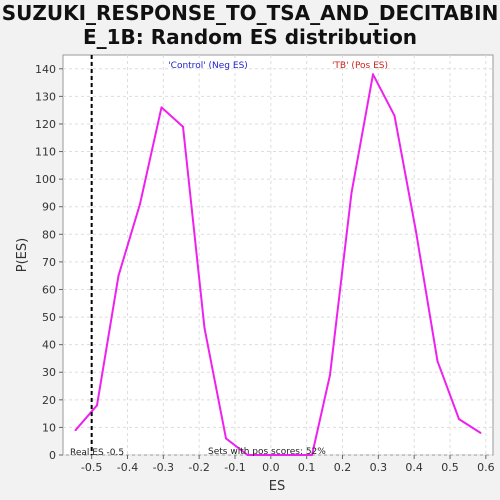 The image size is (500, 500). I want to click on x-tick-label: 0.5, so click(450, 467).